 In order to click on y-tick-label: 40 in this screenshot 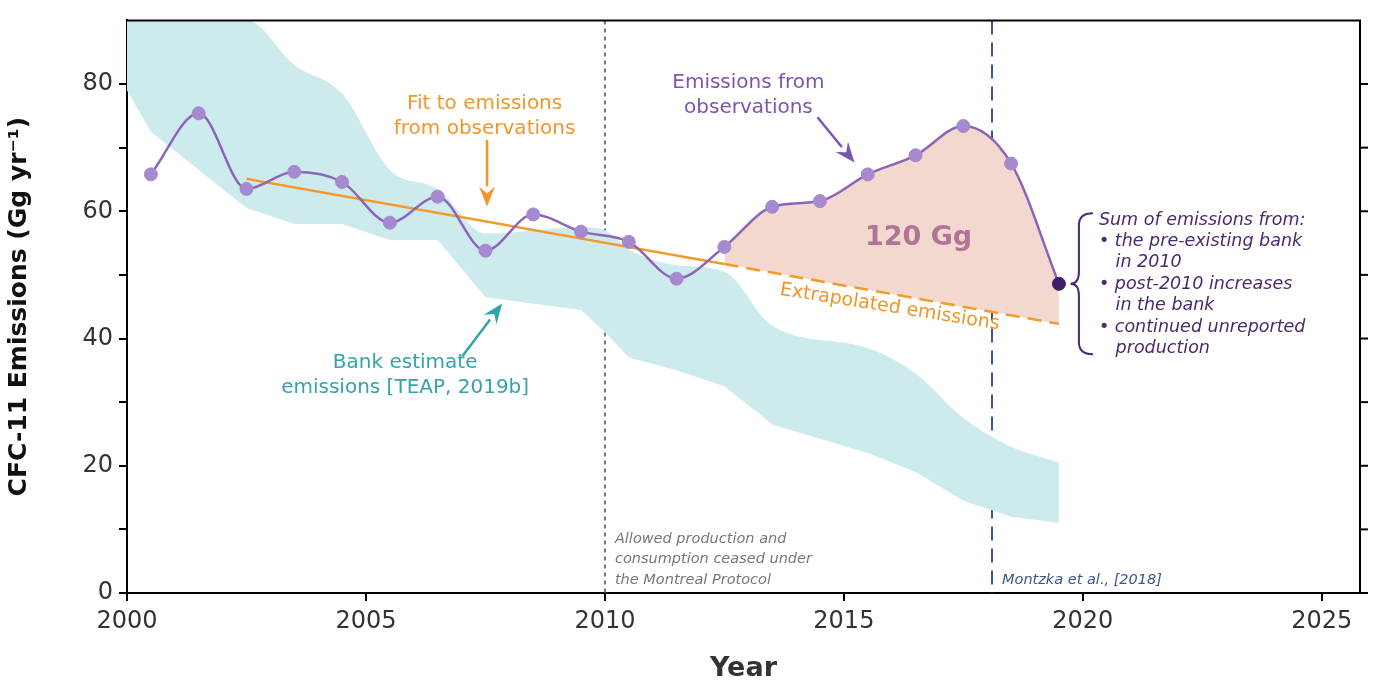, I will do `click(97, 336)`.